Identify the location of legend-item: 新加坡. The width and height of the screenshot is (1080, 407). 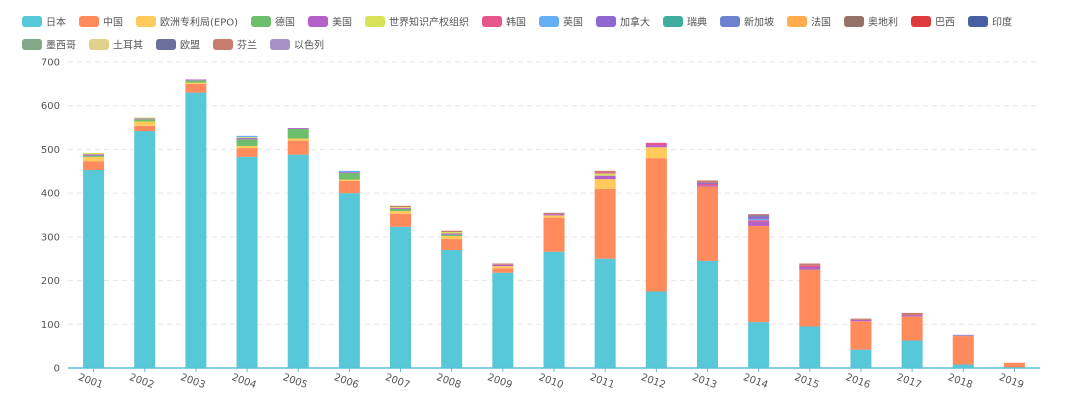
(747, 22).